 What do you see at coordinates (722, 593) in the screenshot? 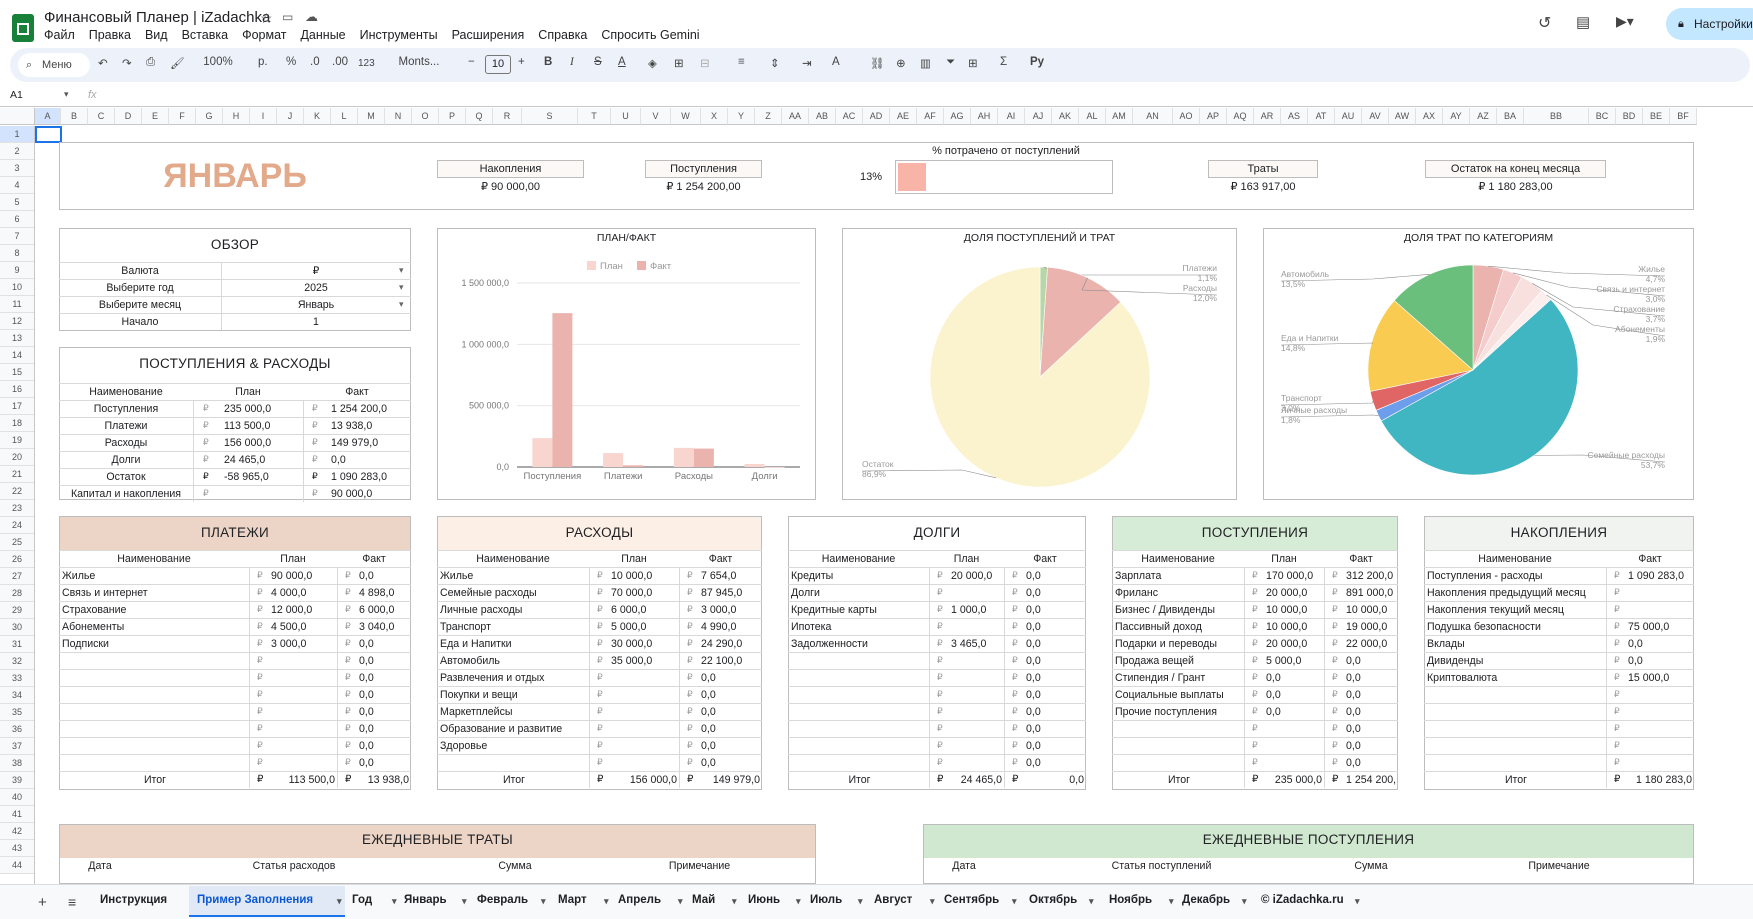
I see `table-cell: 87 945,0` at bounding box center [722, 593].